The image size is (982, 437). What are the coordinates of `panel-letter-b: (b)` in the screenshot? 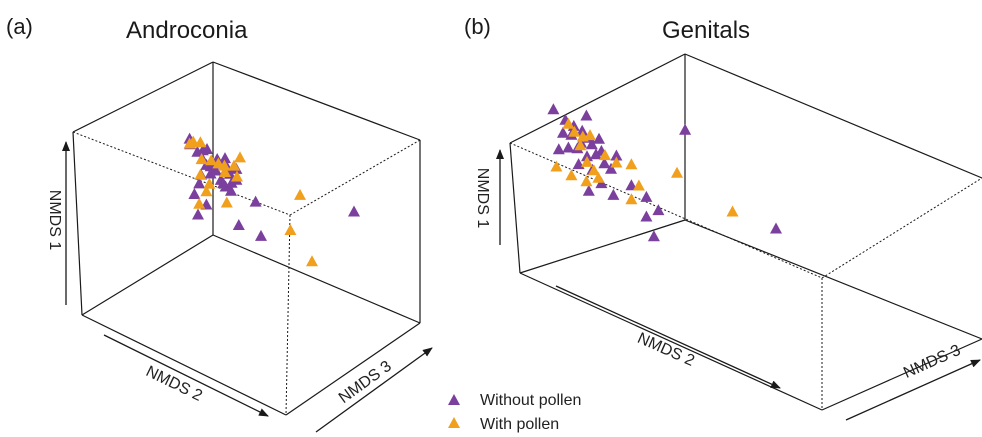 It's located at (477, 26).